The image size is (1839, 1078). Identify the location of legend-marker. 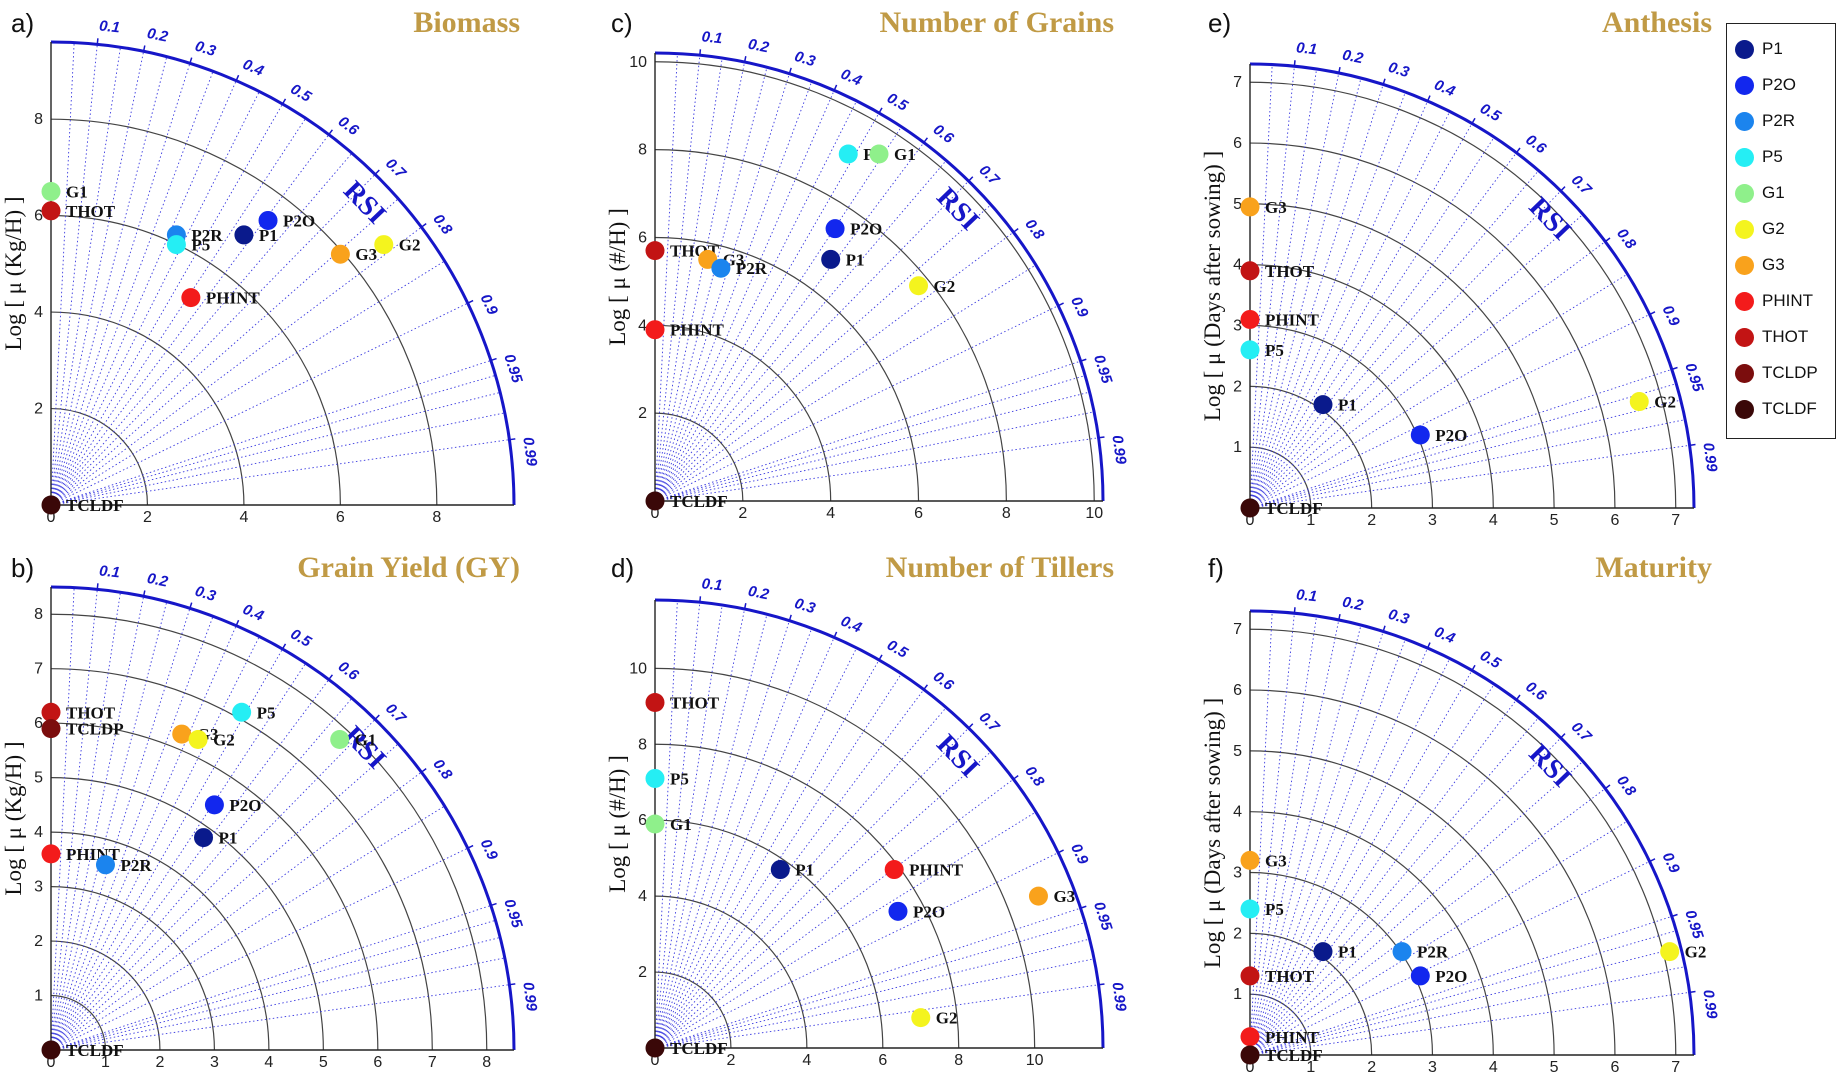
(1744, 193).